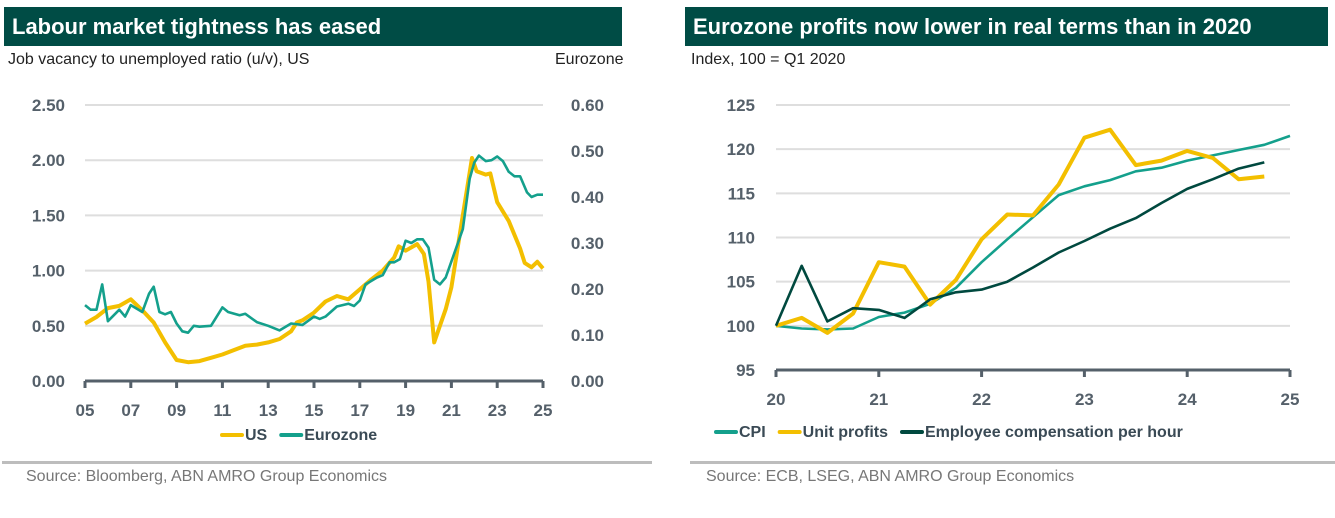  I want to click on legend-label: US, so click(256, 435).